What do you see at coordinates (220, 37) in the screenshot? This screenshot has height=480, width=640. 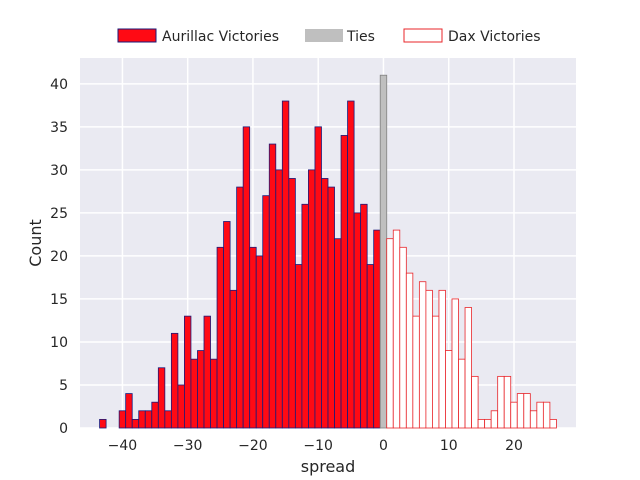 I see `legend-label-aurillac: Aurillac Victories` at bounding box center [220, 37].